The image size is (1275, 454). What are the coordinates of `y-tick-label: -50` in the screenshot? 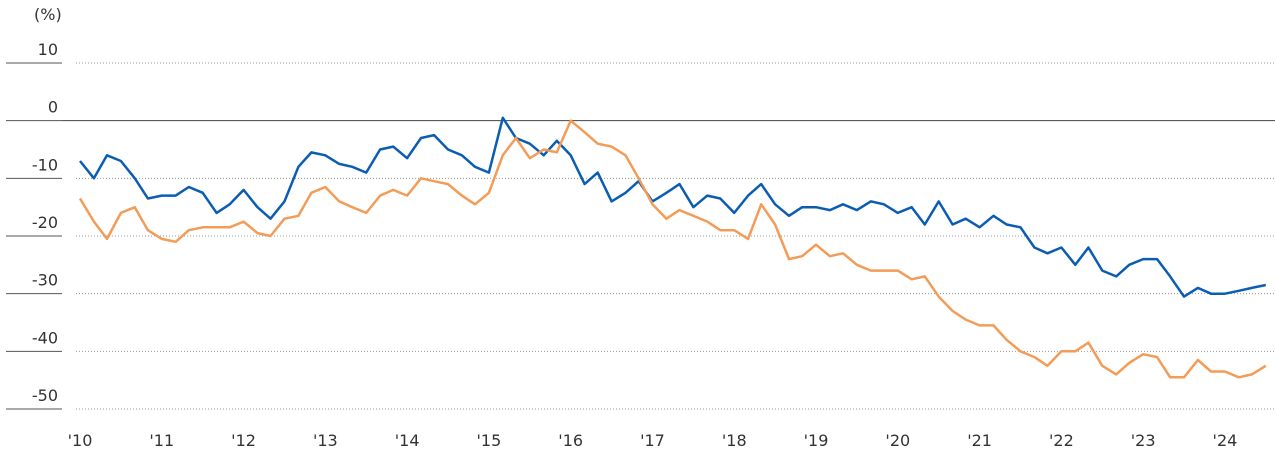 It's located at (45, 395).